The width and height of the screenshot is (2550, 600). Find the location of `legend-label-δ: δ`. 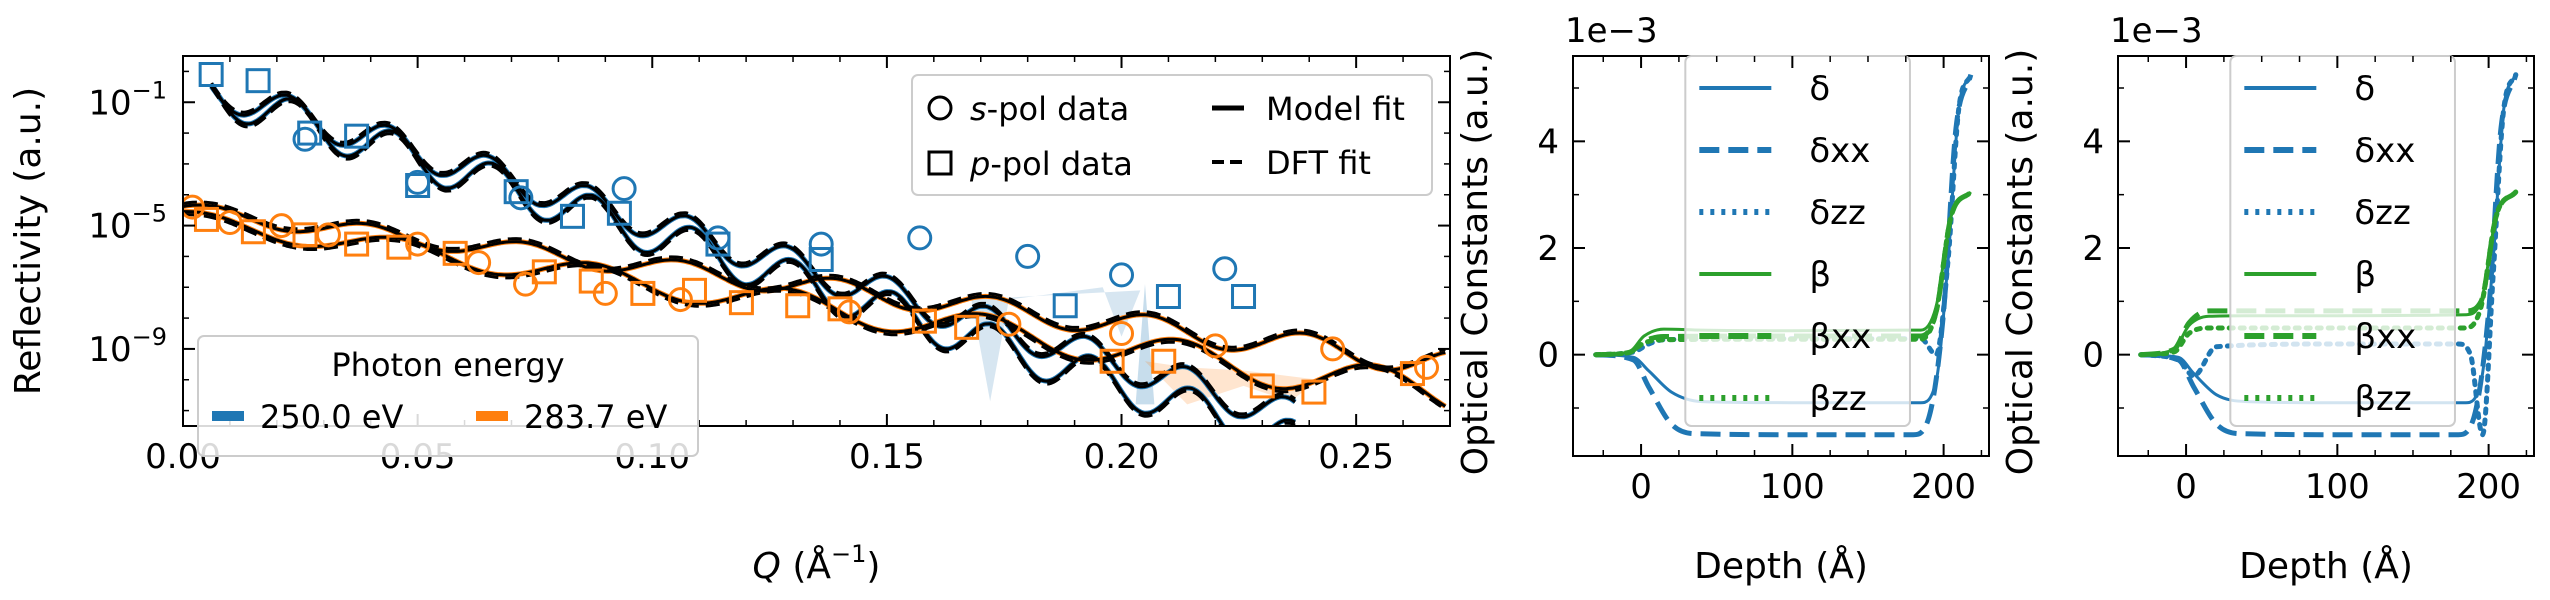

legend-label-δ: δ is located at coordinates (1819, 89).